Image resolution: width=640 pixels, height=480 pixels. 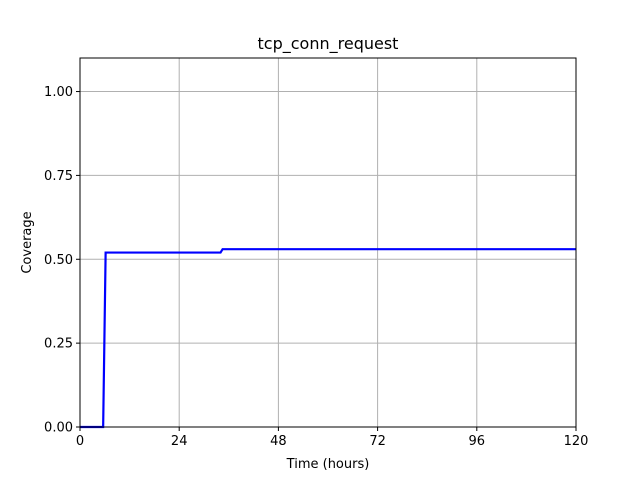 I want to click on x-tick-label: 0, so click(x=80, y=441).